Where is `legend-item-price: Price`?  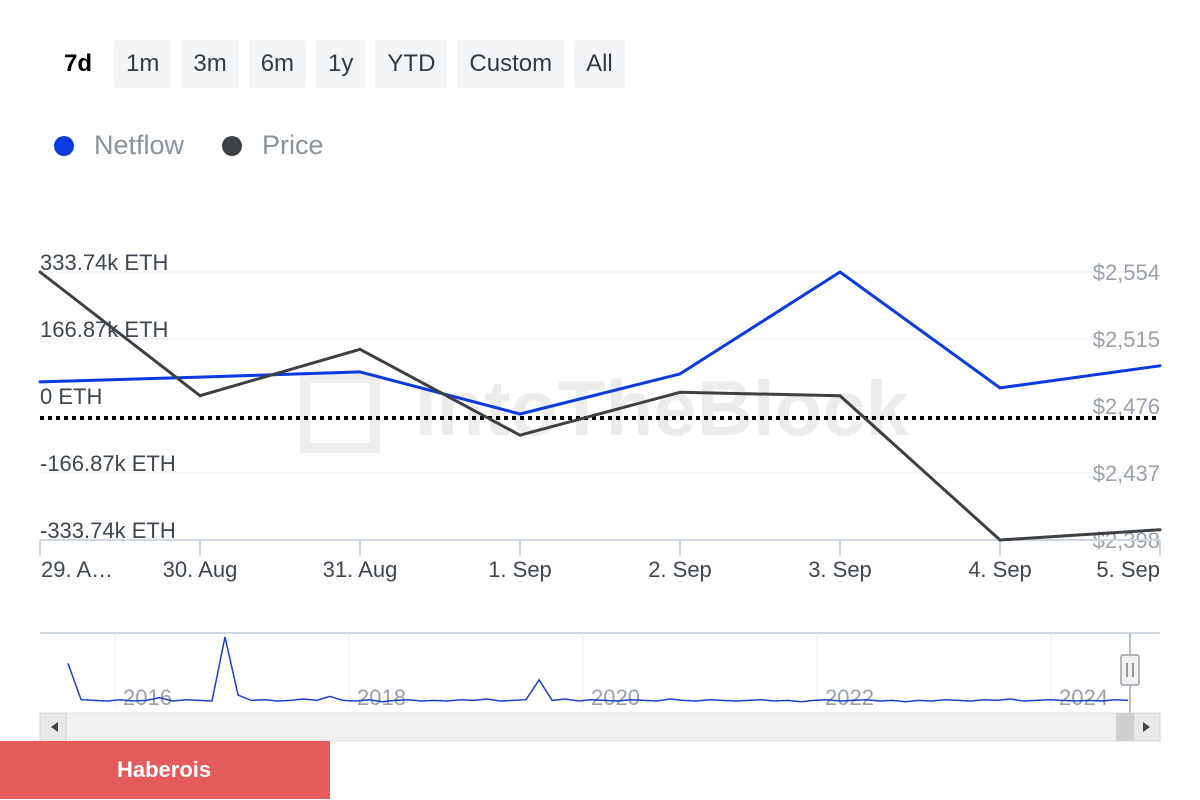 legend-item-price: Price is located at coordinates (273, 145).